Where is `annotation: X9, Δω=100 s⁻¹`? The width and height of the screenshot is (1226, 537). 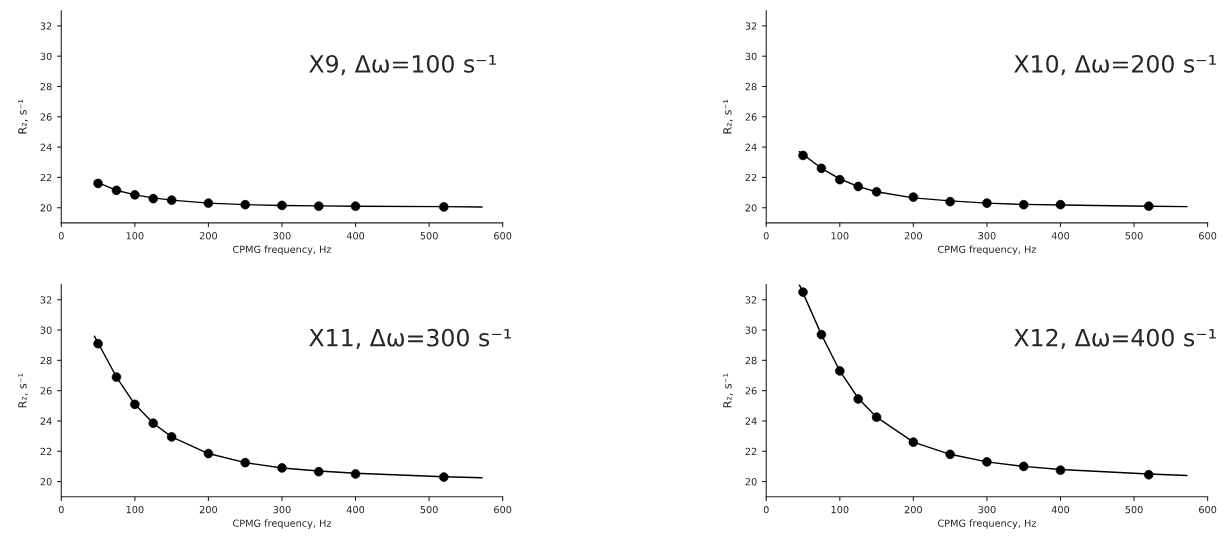
annotation: X9, Δω=100 s⁻¹ is located at coordinates (402, 65).